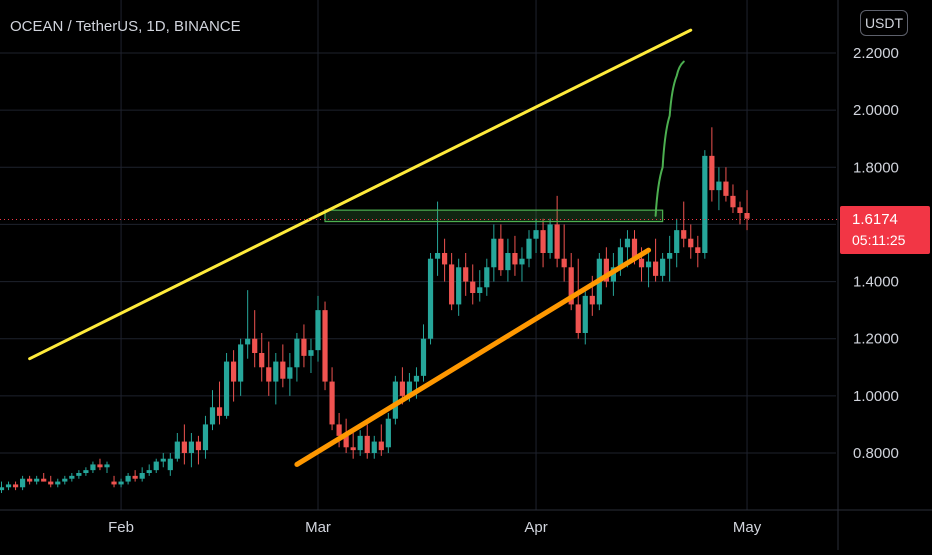 This screenshot has width=932, height=555. What do you see at coordinates (879, 240) in the screenshot?
I see `bar-countdown: 05:11:25` at bounding box center [879, 240].